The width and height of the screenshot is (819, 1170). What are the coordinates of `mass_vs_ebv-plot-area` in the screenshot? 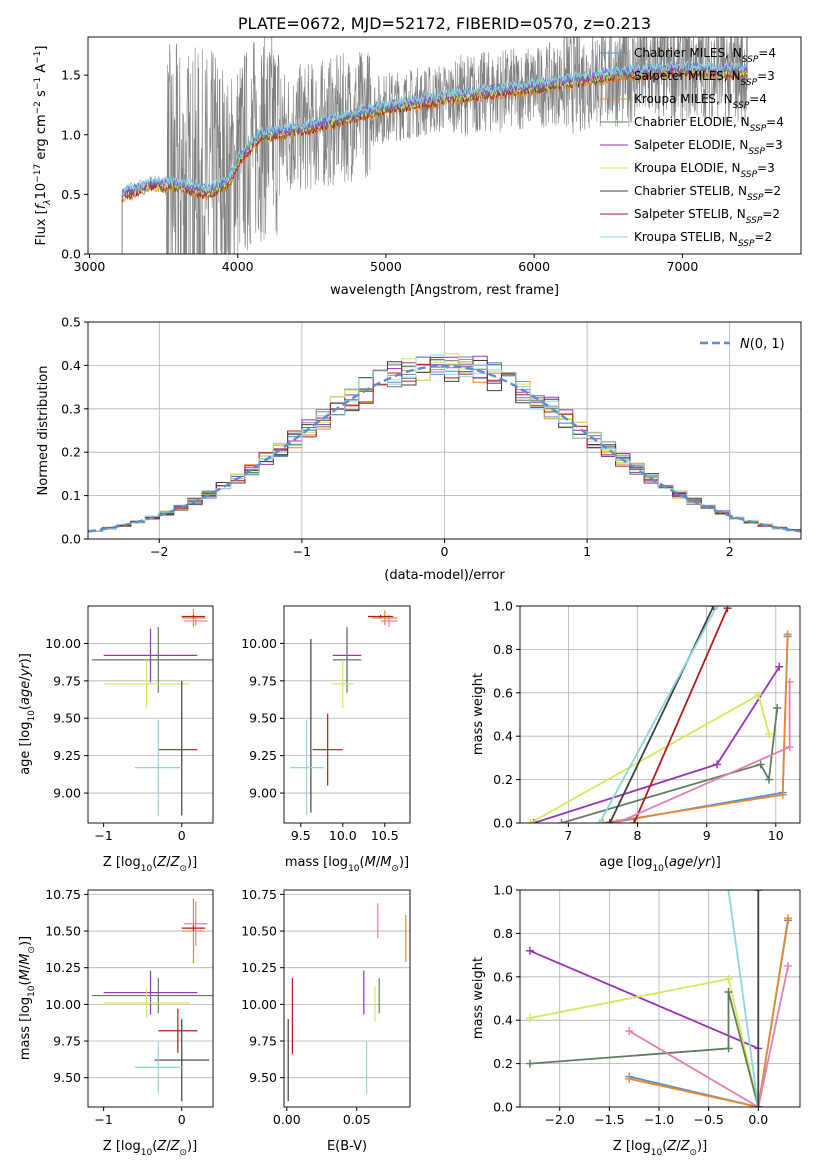 It's located at (347, 1002).